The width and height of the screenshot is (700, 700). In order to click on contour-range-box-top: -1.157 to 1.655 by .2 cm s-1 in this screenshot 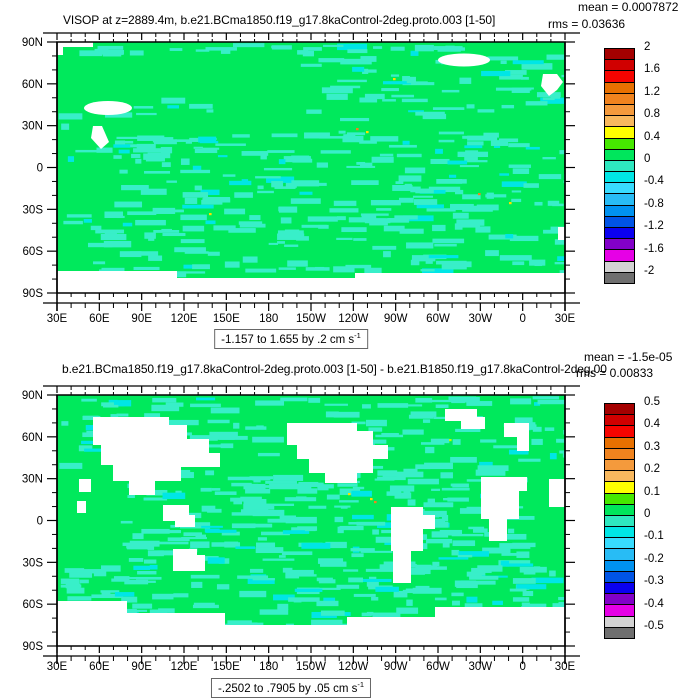, I will do `click(291, 339)`.